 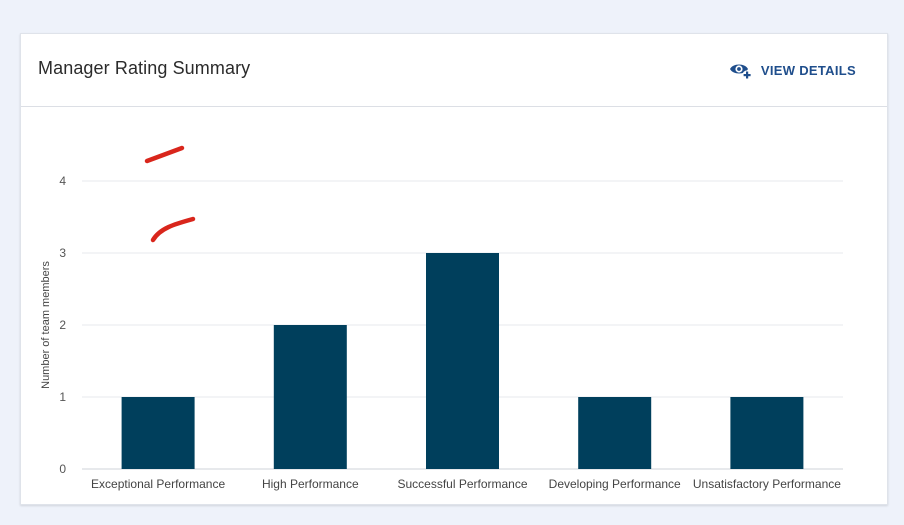 What do you see at coordinates (462, 484) in the screenshot?
I see `x-category-label: Successful Performance` at bounding box center [462, 484].